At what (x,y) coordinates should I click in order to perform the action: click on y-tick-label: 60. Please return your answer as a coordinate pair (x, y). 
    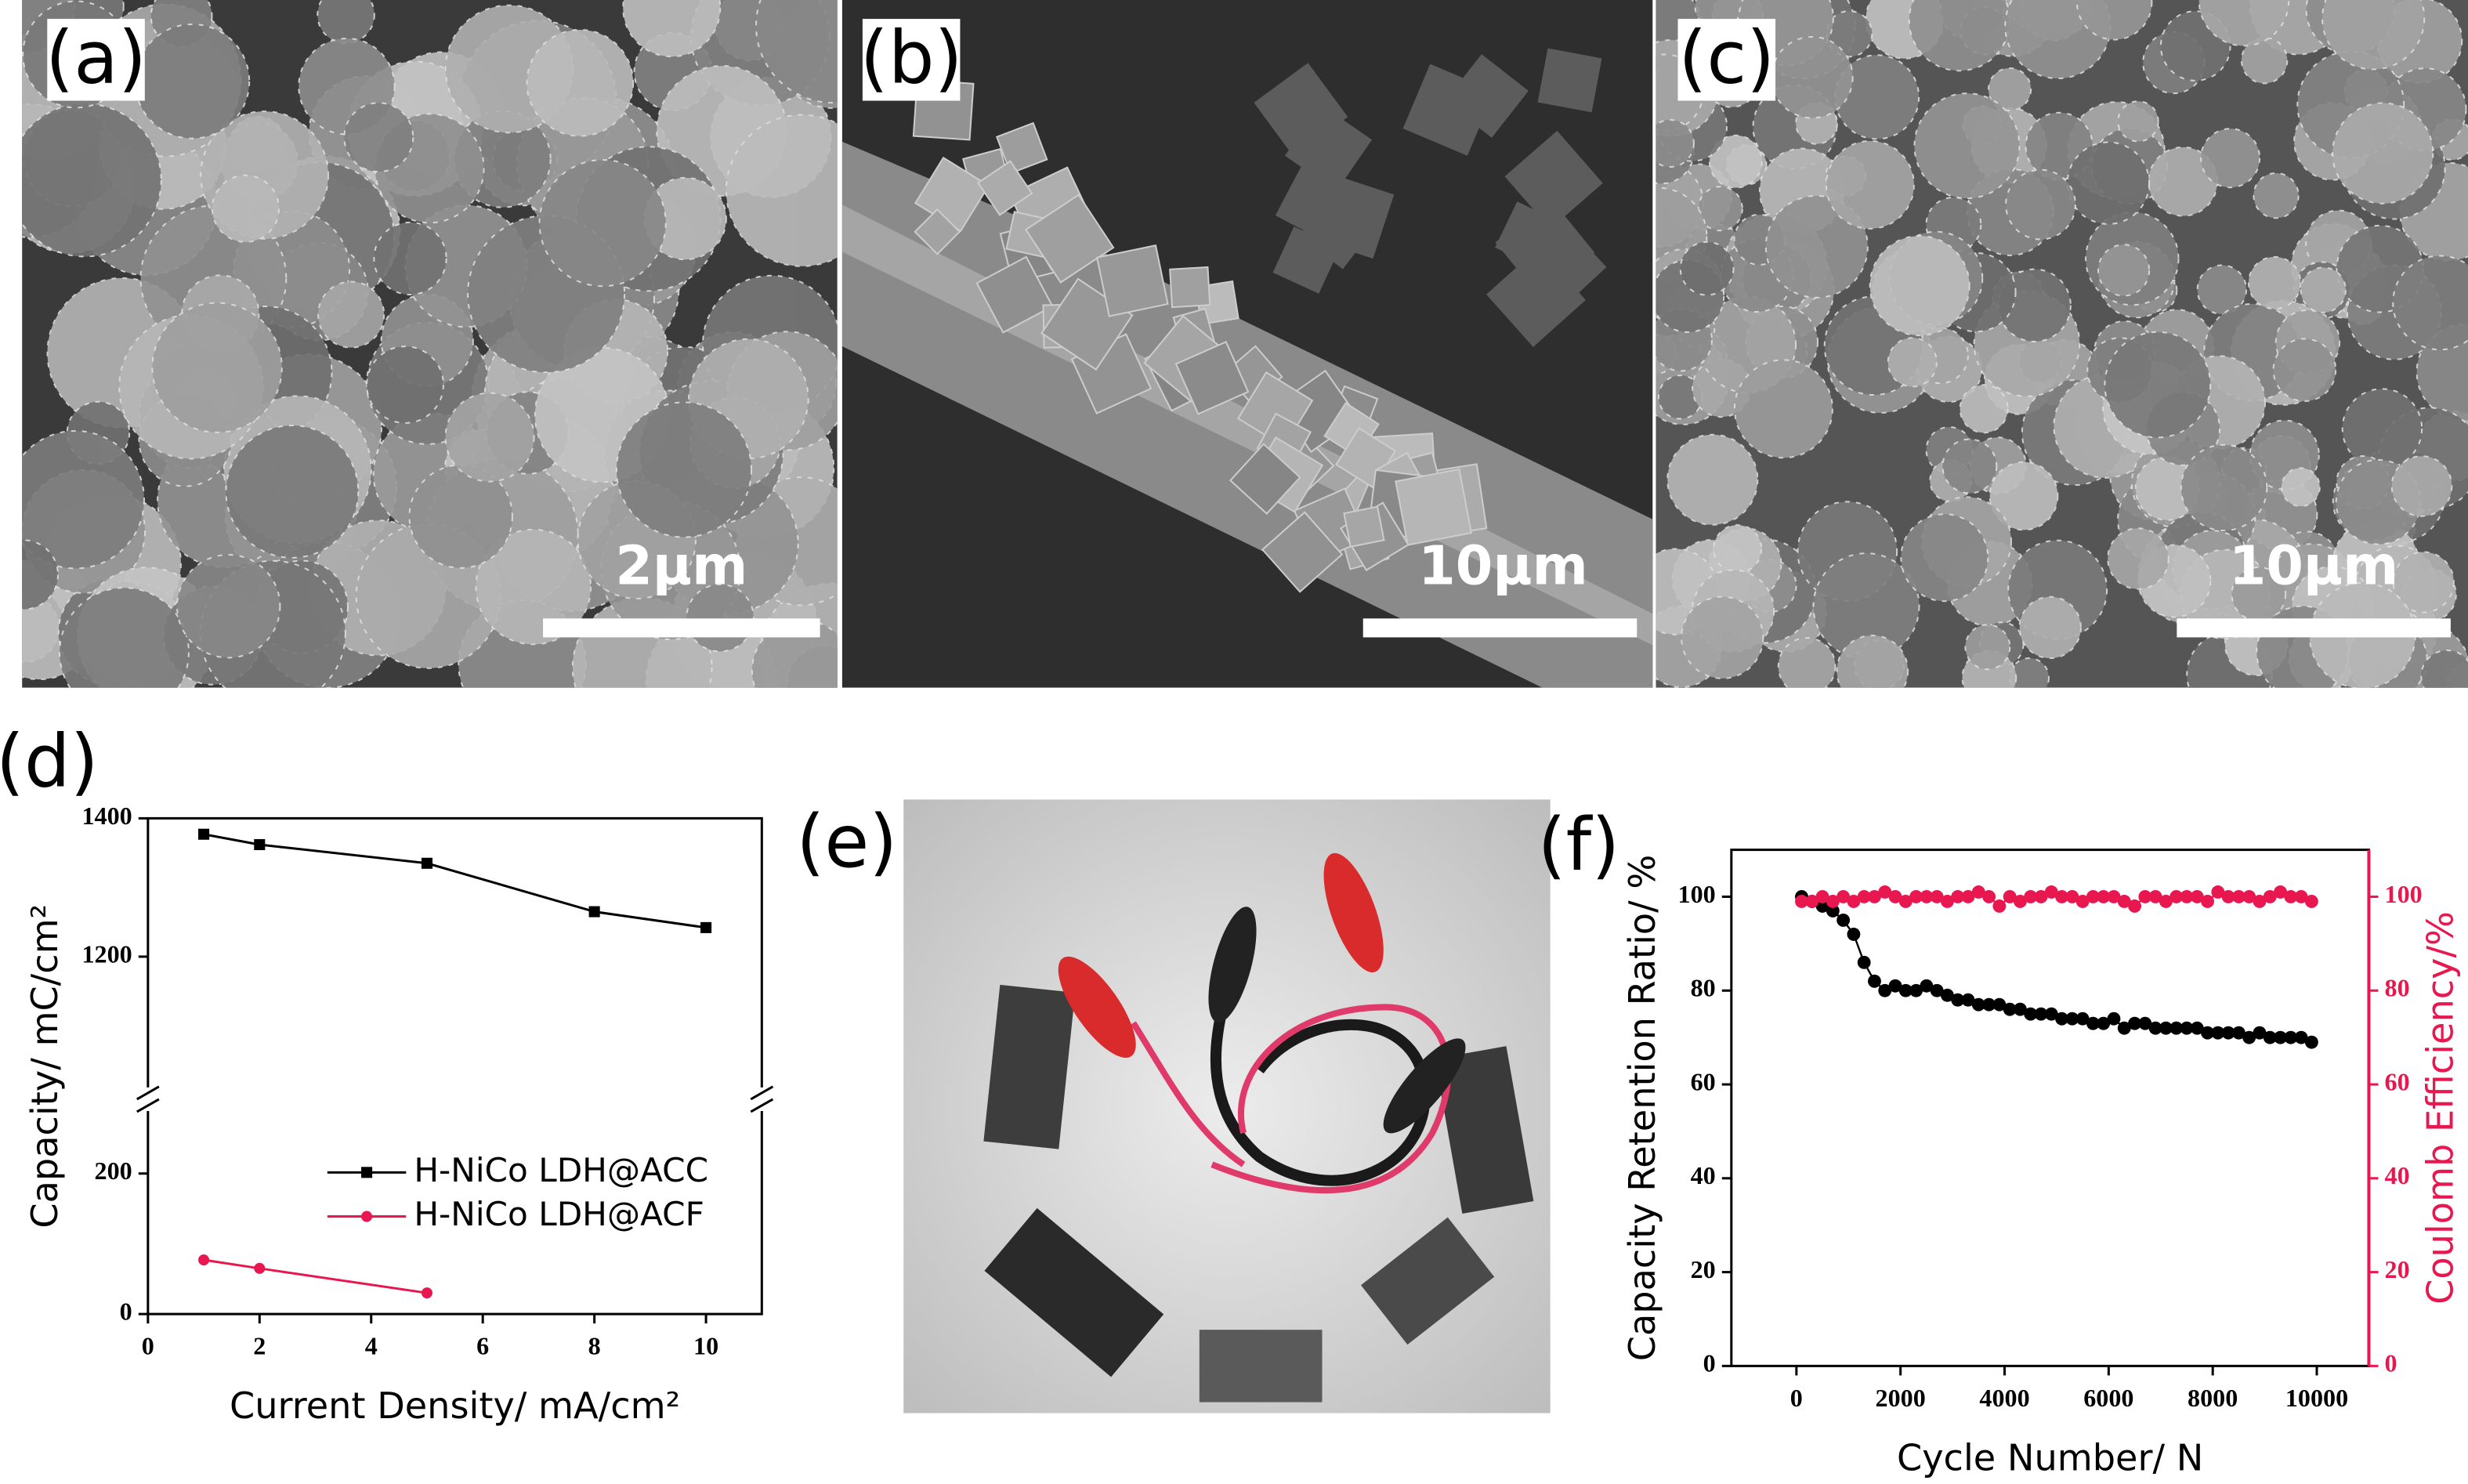
    Looking at the image, I should click on (1703, 1081).